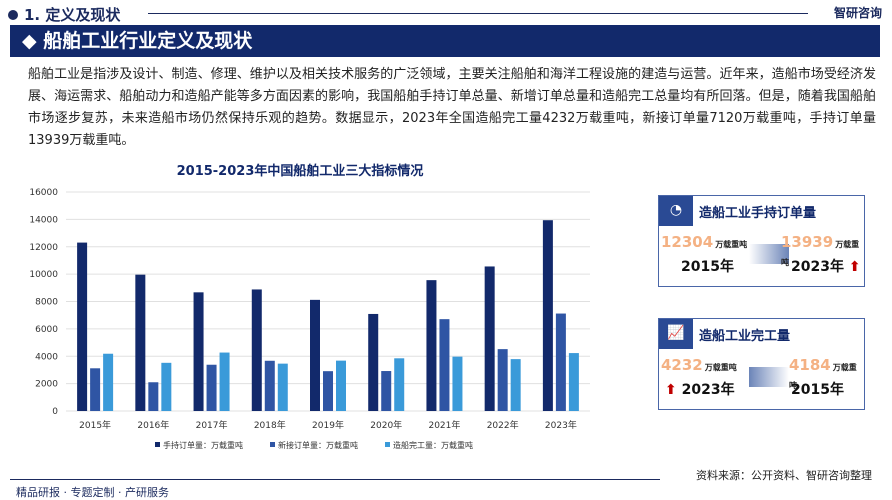 Image resolution: width=892 pixels, height=500 pixels. I want to click on bar-2023年-2, so click(573, 382).